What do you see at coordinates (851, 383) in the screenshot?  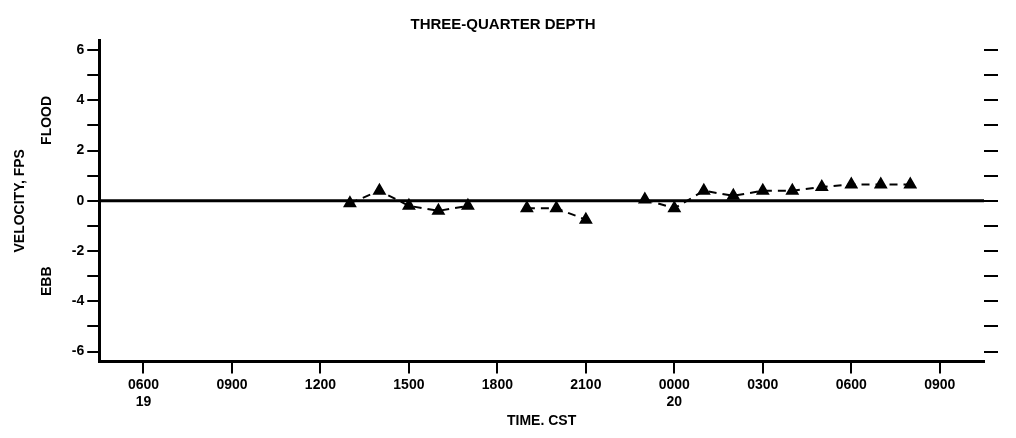 I see `x-tick-label: 0600` at bounding box center [851, 383].